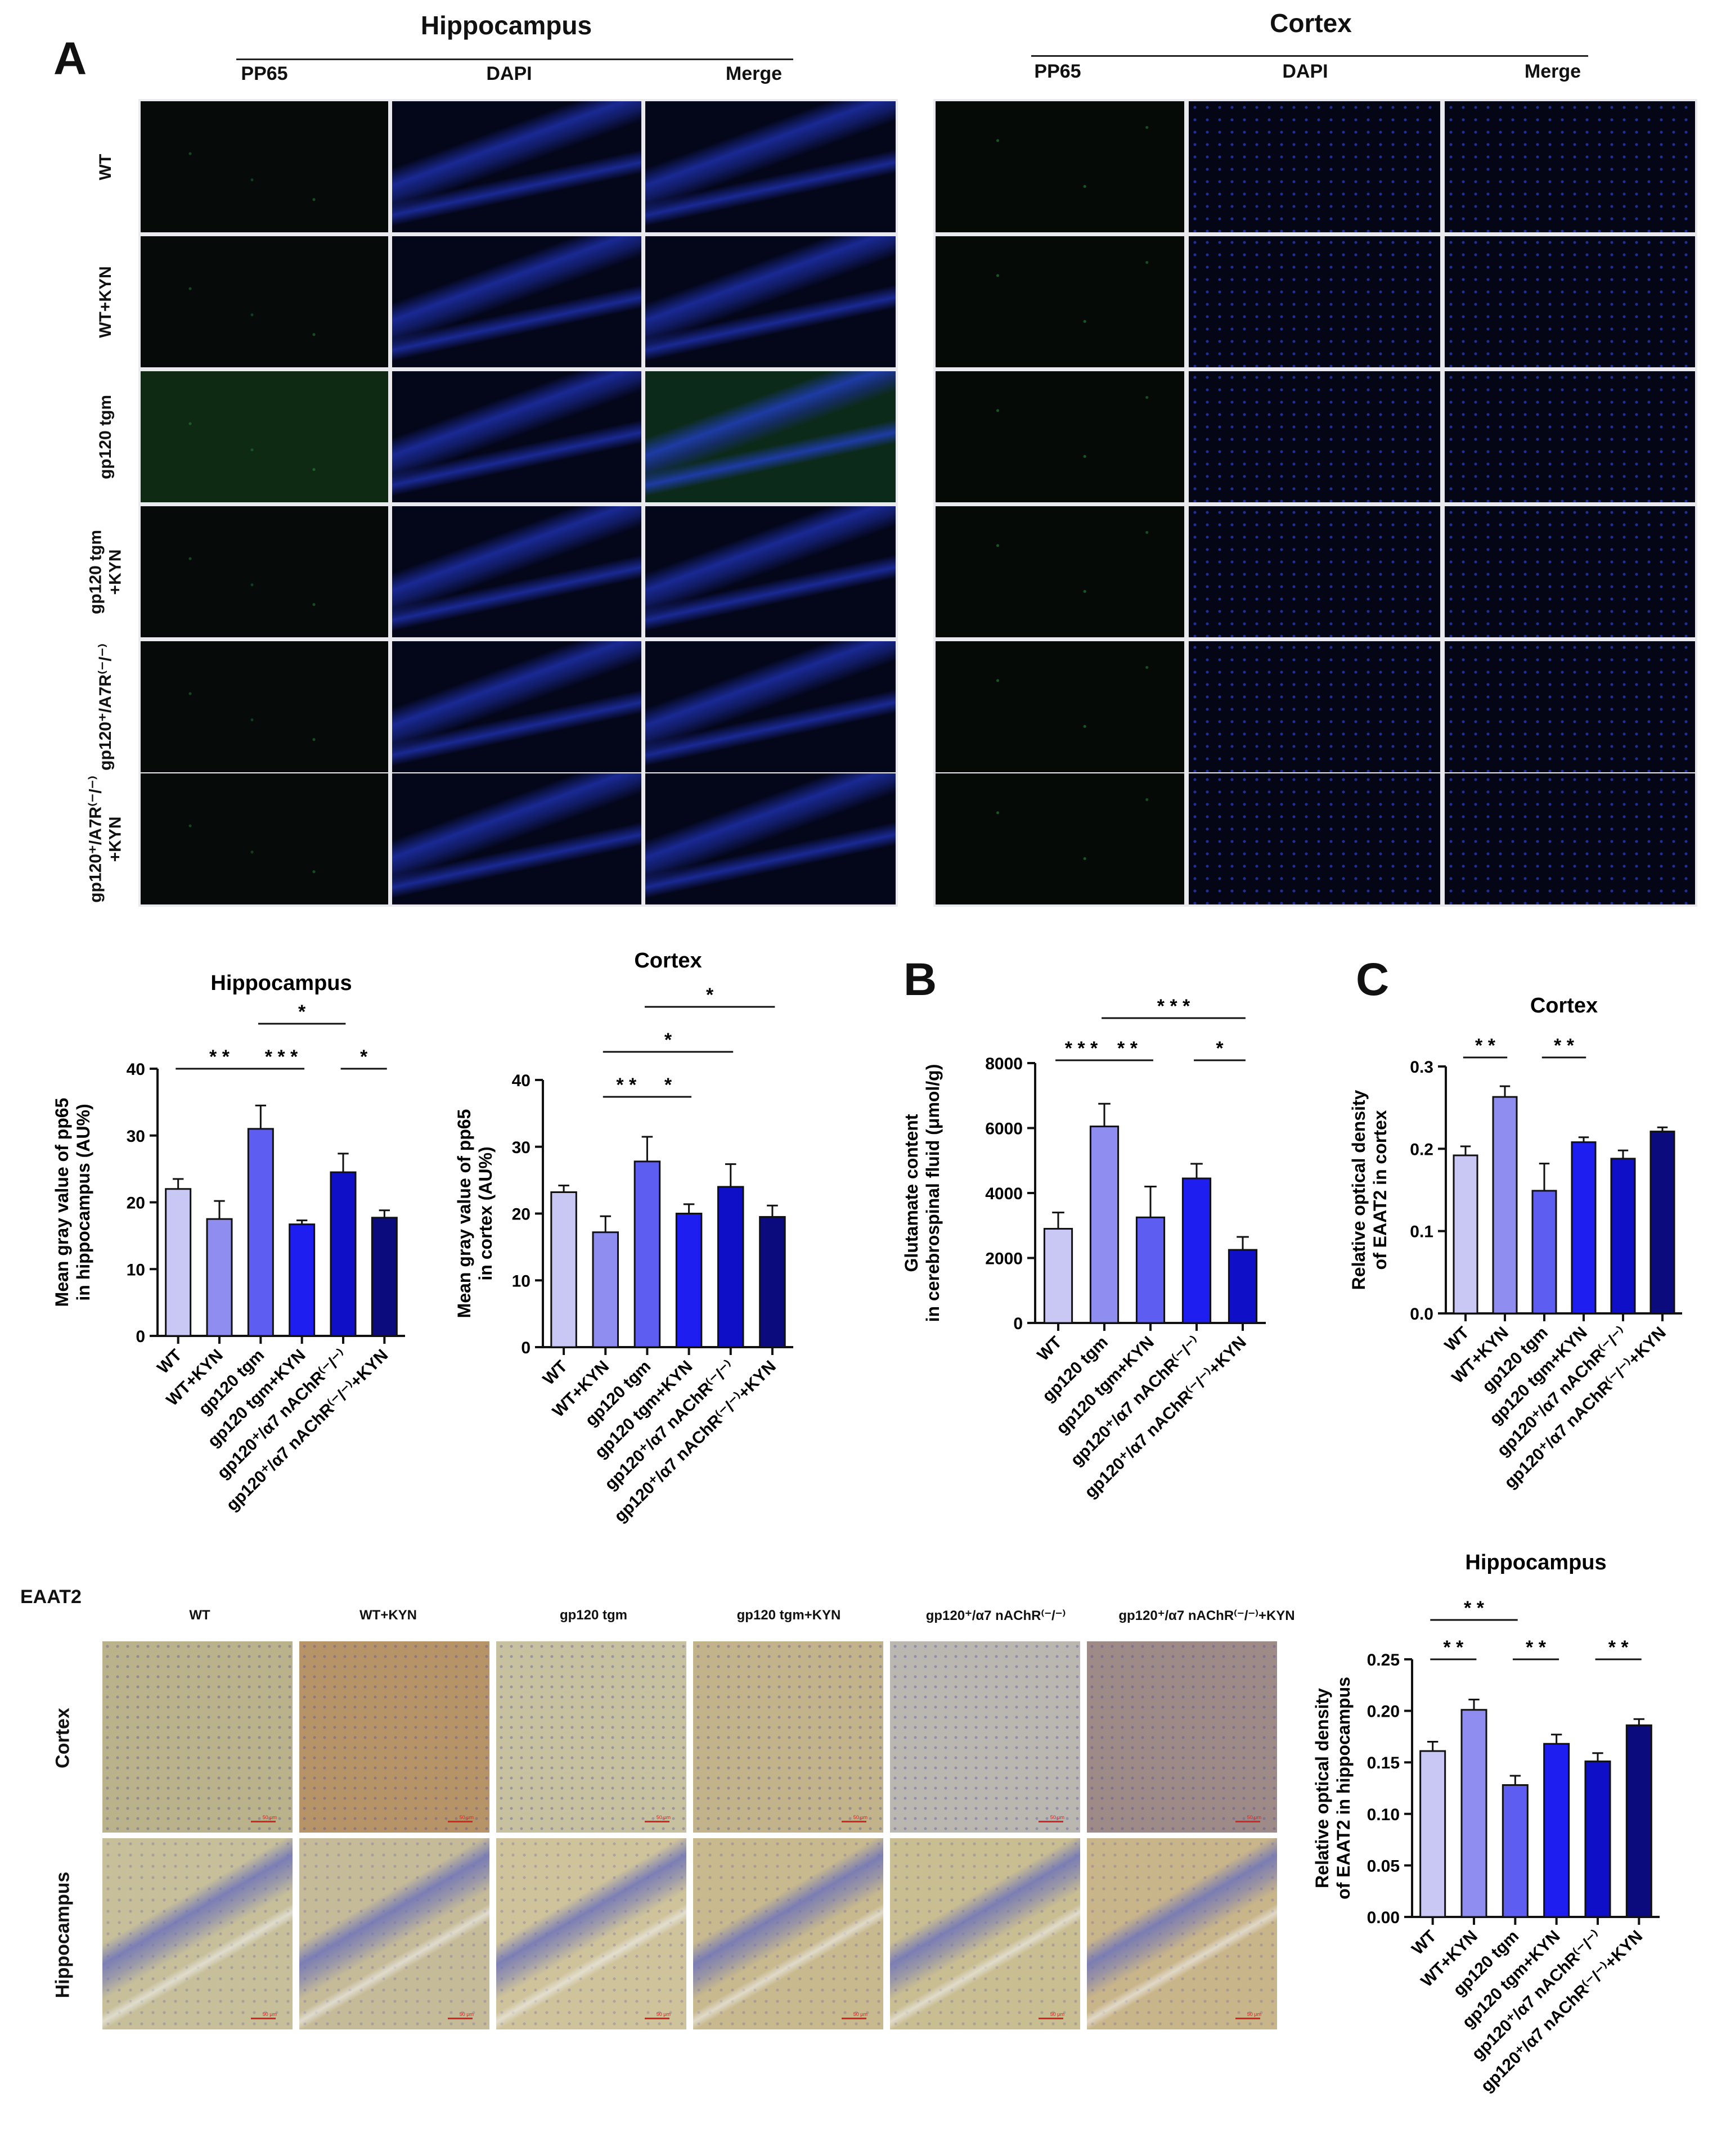 This screenshot has width=1735, height=2156. Describe the element at coordinates (169, 1362) in the screenshot. I see `pp65-hippocampus-xtick-label-1: WT` at that location.